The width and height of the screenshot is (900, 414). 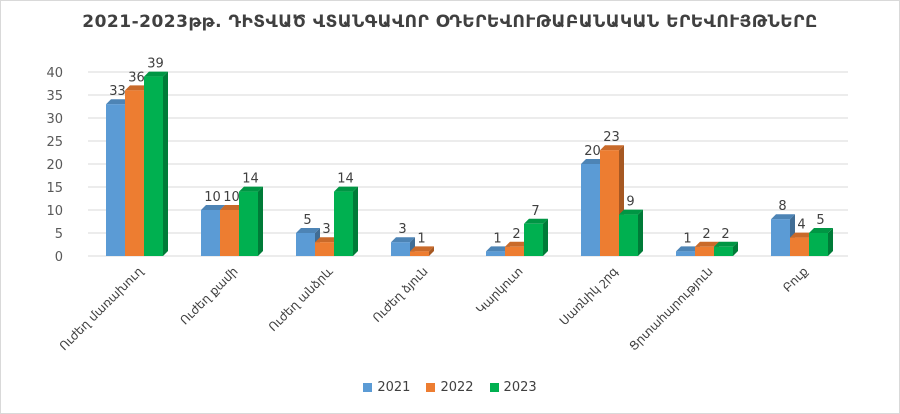 I want to click on x-tick-label: Բուք, so click(x=795, y=279).